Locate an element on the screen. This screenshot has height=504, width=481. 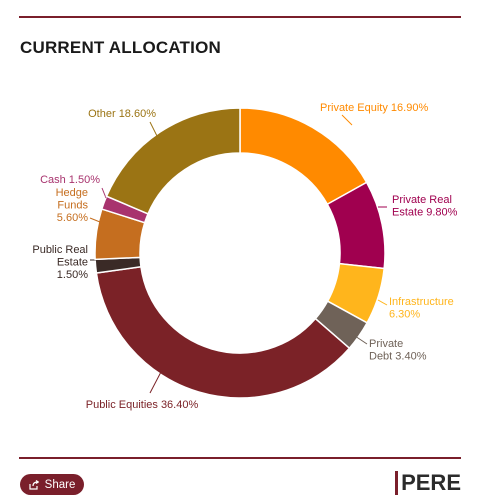
leader-private-equity is located at coordinates (347, 120).